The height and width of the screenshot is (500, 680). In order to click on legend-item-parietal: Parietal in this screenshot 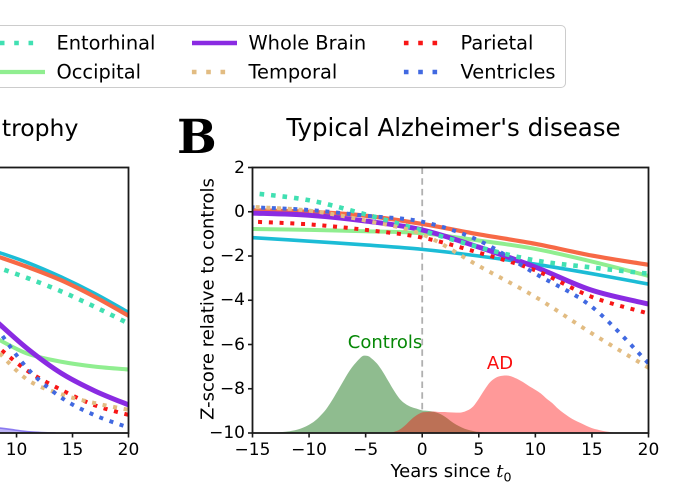, I will do `click(541, 43)`.